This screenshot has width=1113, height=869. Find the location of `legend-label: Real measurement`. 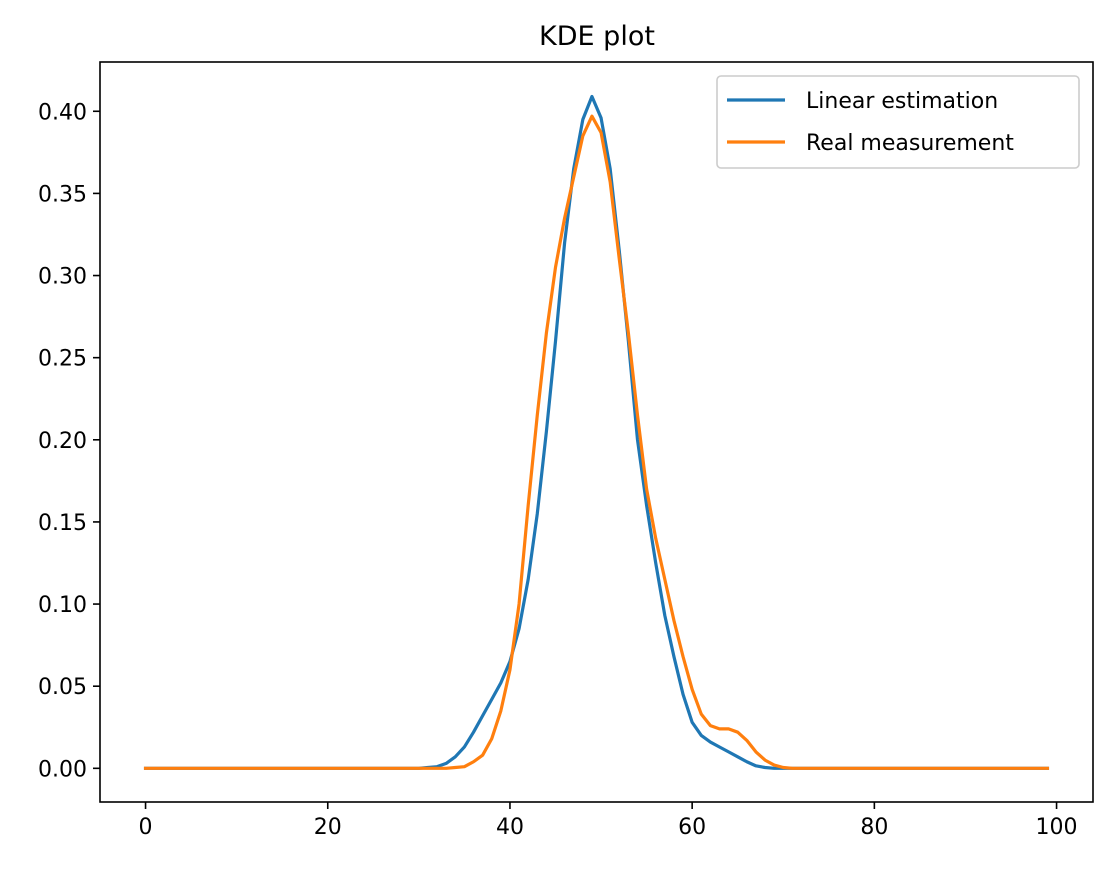

legend-label: Real measurement is located at coordinates (910, 143).